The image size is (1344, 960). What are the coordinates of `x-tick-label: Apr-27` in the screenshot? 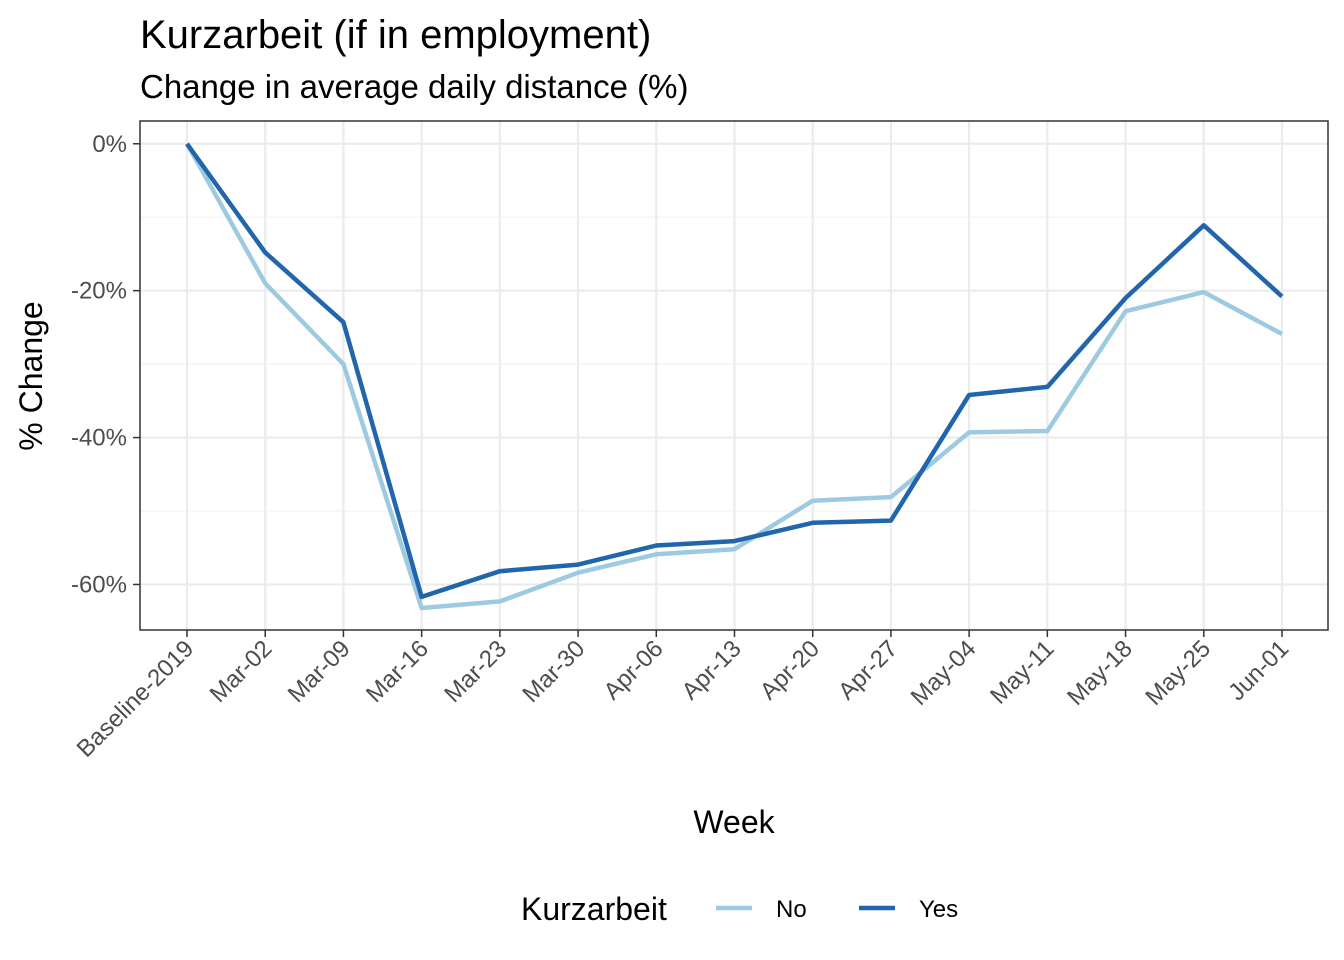 It's located at (868, 670).